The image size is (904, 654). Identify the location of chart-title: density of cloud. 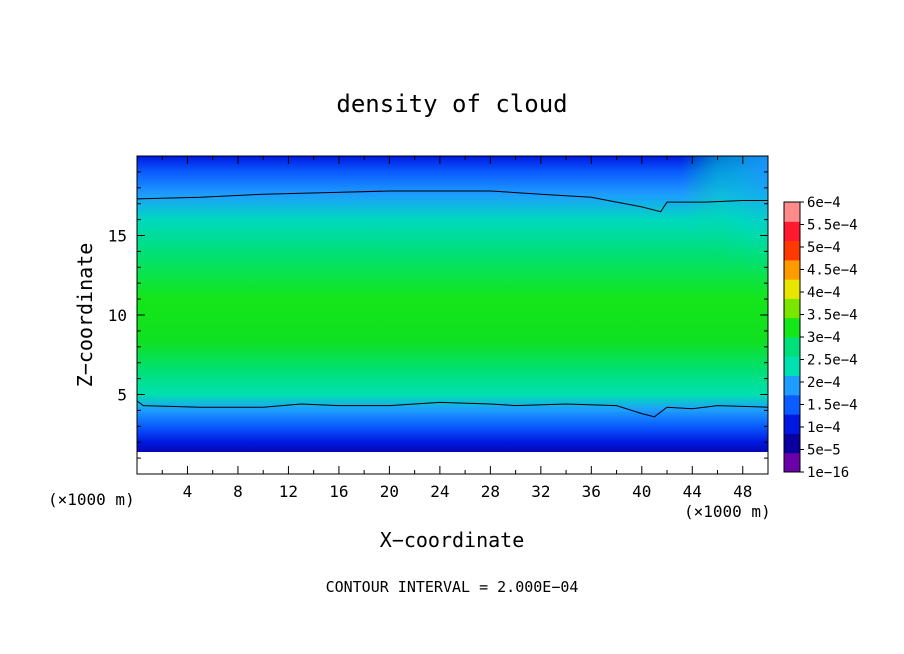
(451, 104).